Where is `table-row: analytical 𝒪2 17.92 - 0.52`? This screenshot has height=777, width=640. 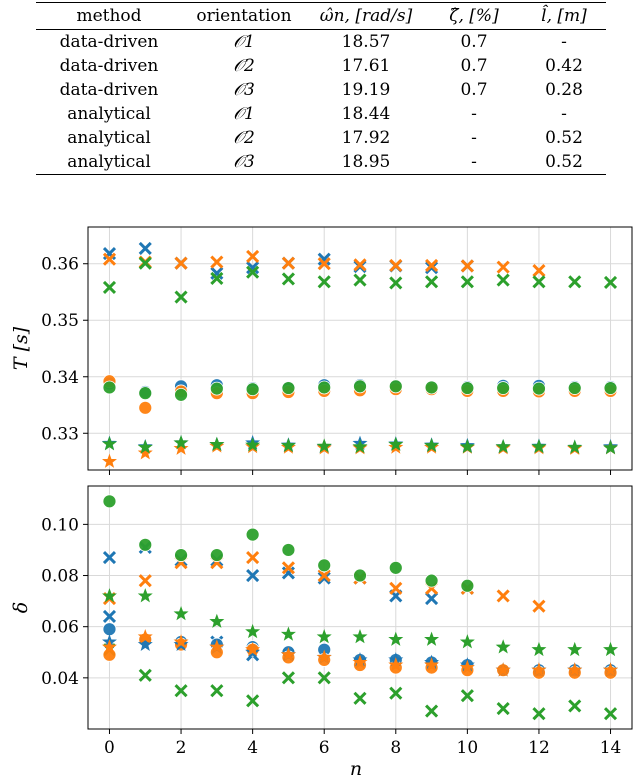
table-row: analytical 𝒪2 17.92 - 0.52 is located at coordinates (321, 138).